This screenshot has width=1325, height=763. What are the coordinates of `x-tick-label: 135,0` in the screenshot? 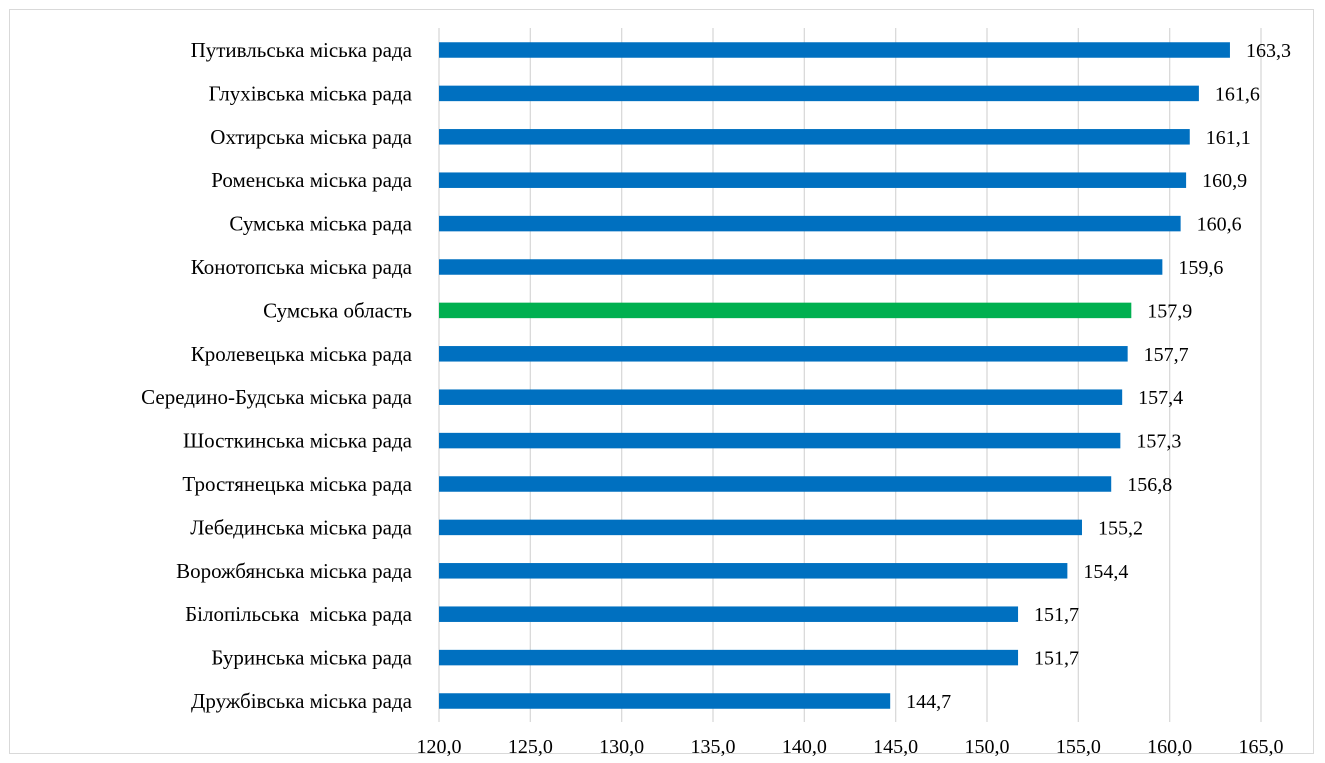 It's located at (713, 747).